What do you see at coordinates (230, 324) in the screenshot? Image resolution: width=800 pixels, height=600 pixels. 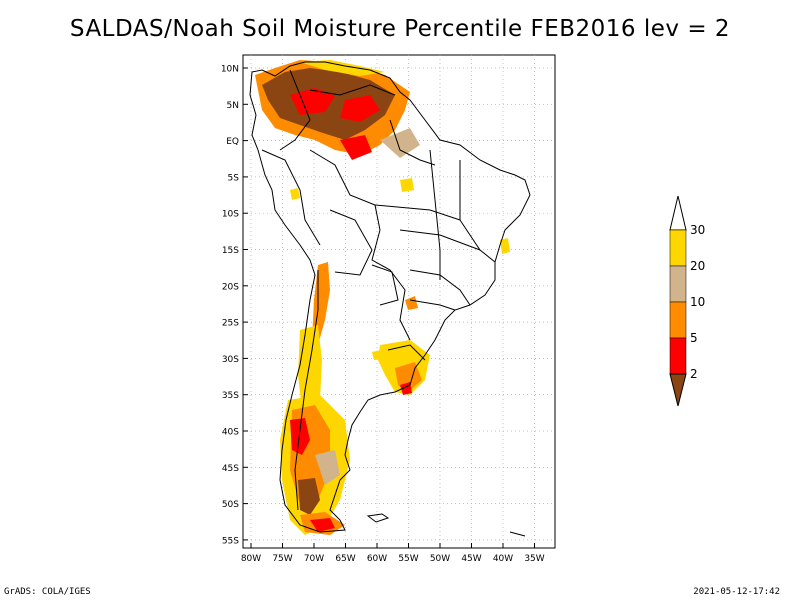 I see `lat-label: 25S` at bounding box center [230, 324].